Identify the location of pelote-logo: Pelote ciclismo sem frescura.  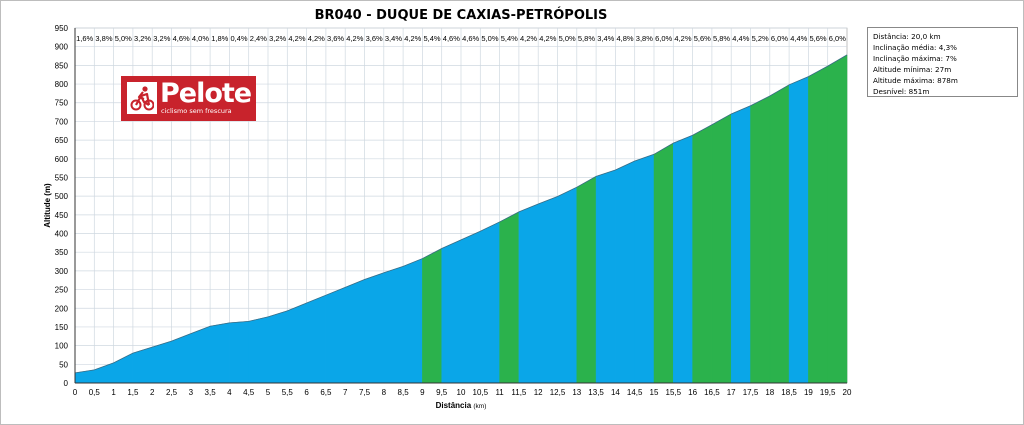
(188, 98).